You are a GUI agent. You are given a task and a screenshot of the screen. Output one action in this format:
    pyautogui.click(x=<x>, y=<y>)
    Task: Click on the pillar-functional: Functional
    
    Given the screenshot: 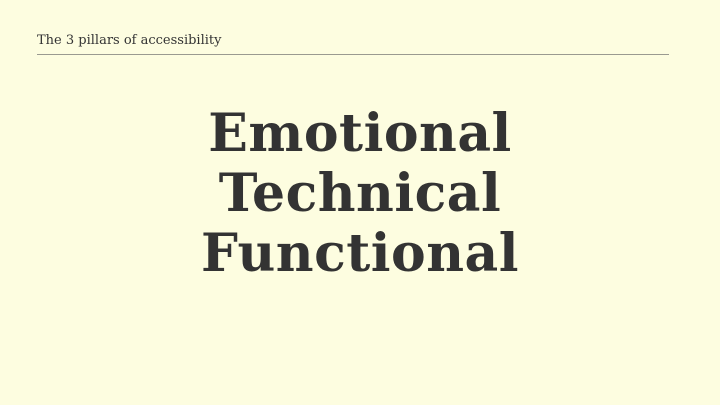 What is the action you would take?
    pyautogui.click(x=360, y=253)
    